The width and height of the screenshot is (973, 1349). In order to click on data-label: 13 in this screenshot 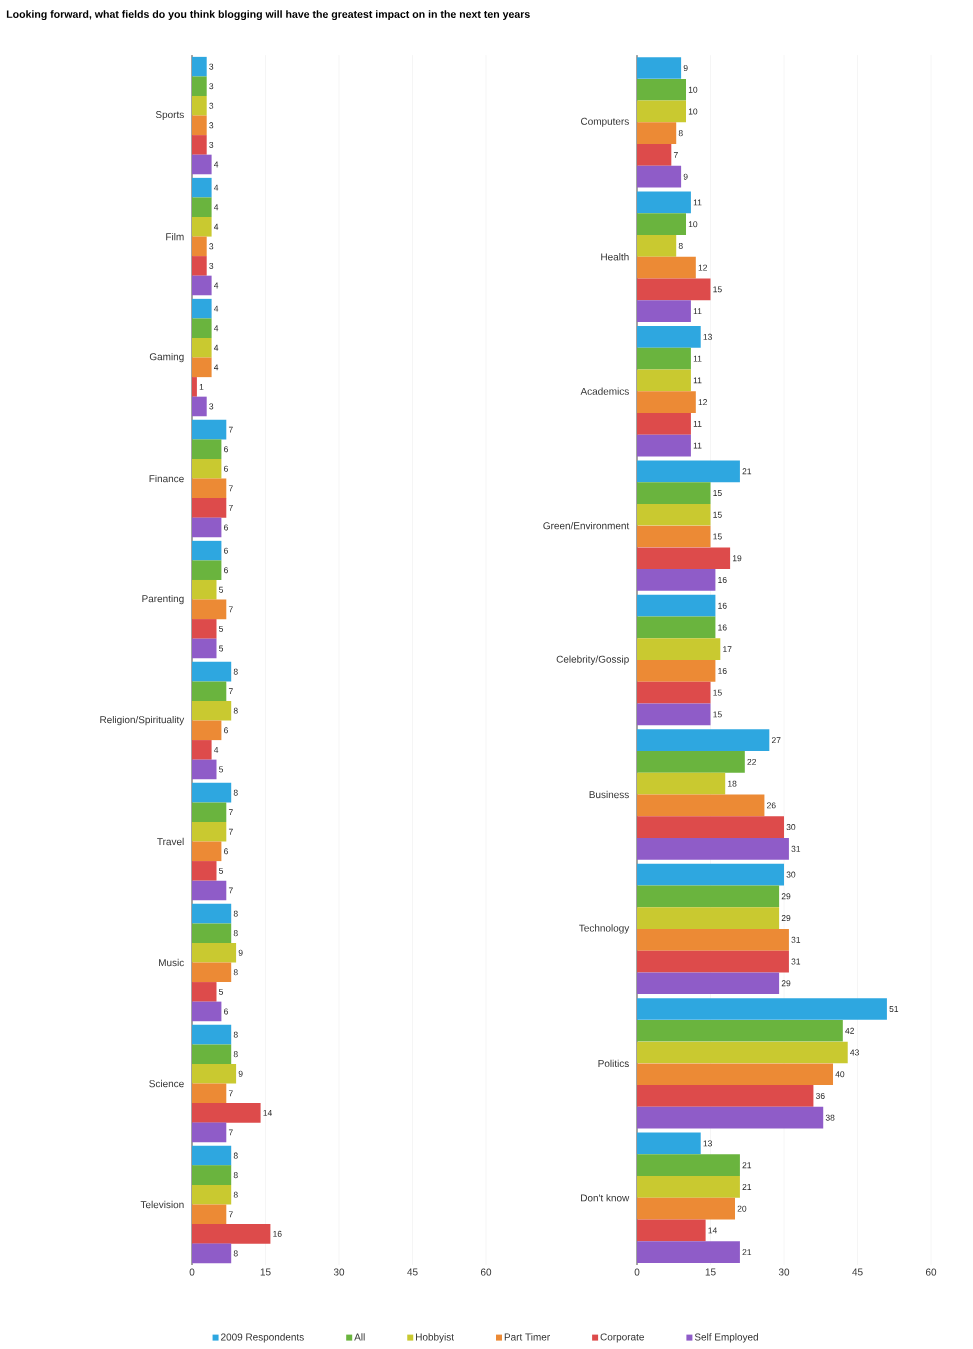, I will do `click(707, 336)`.